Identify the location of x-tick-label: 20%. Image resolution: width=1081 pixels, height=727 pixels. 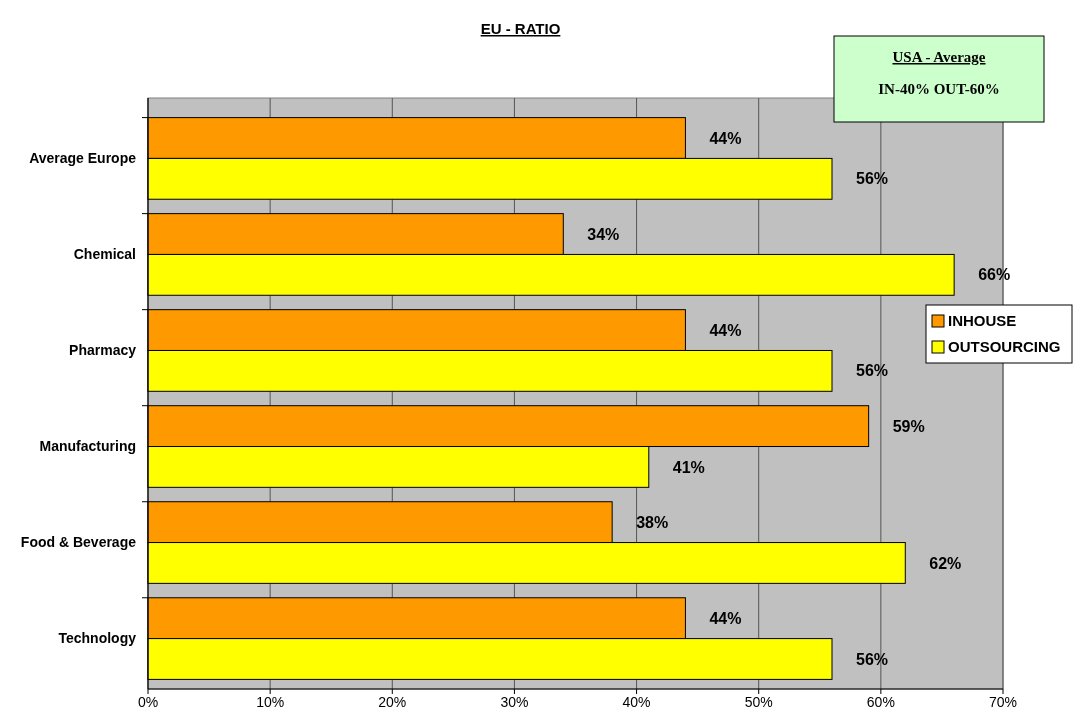
(392, 702).